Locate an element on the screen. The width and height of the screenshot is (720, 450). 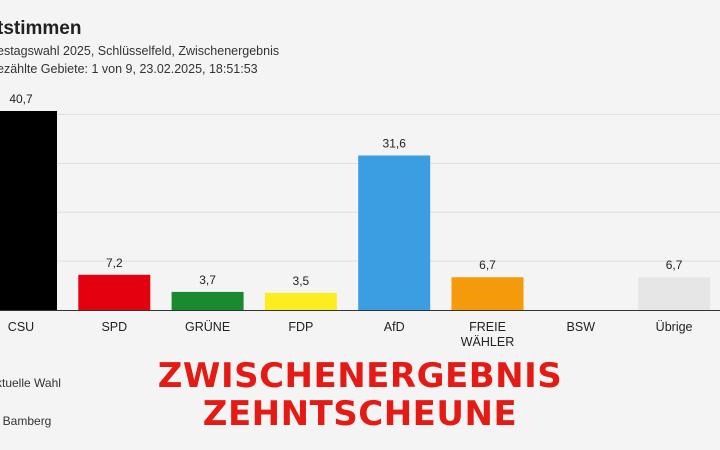
source-note: t Bamberg is located at coordinates (26, 421).